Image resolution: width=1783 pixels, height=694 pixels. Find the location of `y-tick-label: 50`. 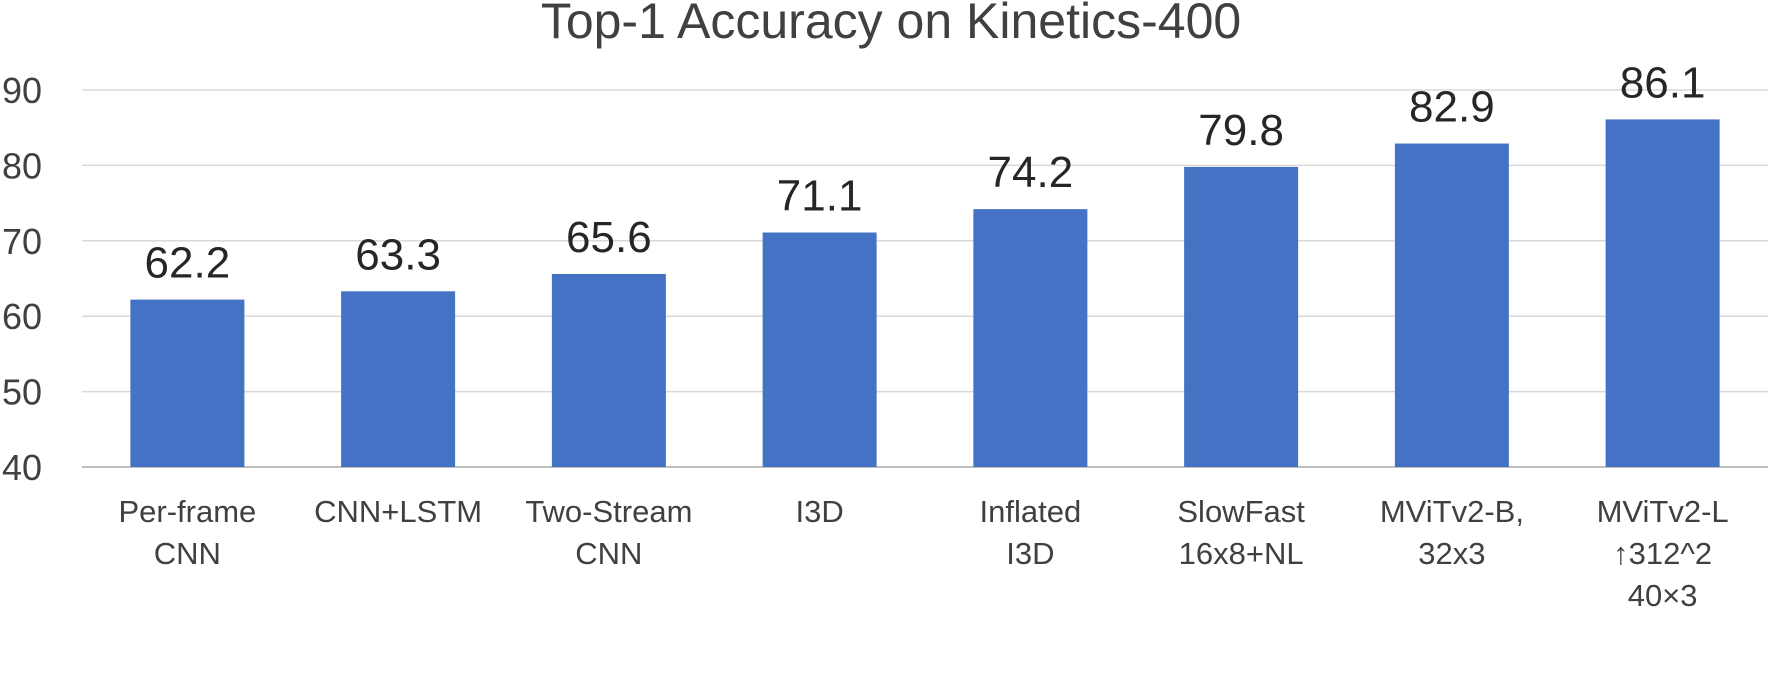

y-tick-label: 50 is located at coordinates (22, 392).